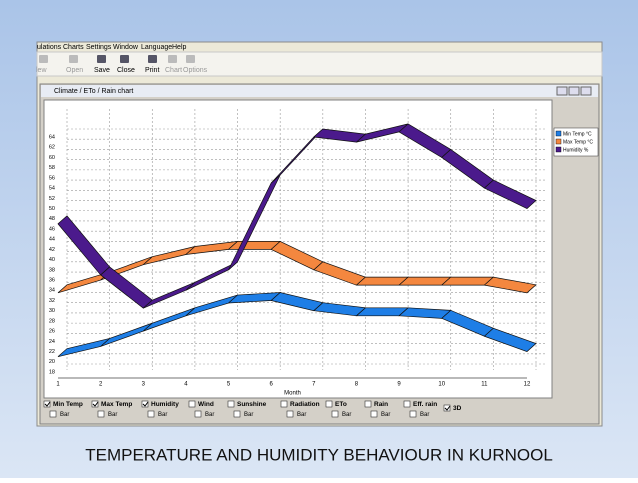 Image resolution: width=638 pixels, height=483 pixels. Describe the element at coordinates (52, 301) in the screenshot. I see `y-tick-label: 32` at that location.